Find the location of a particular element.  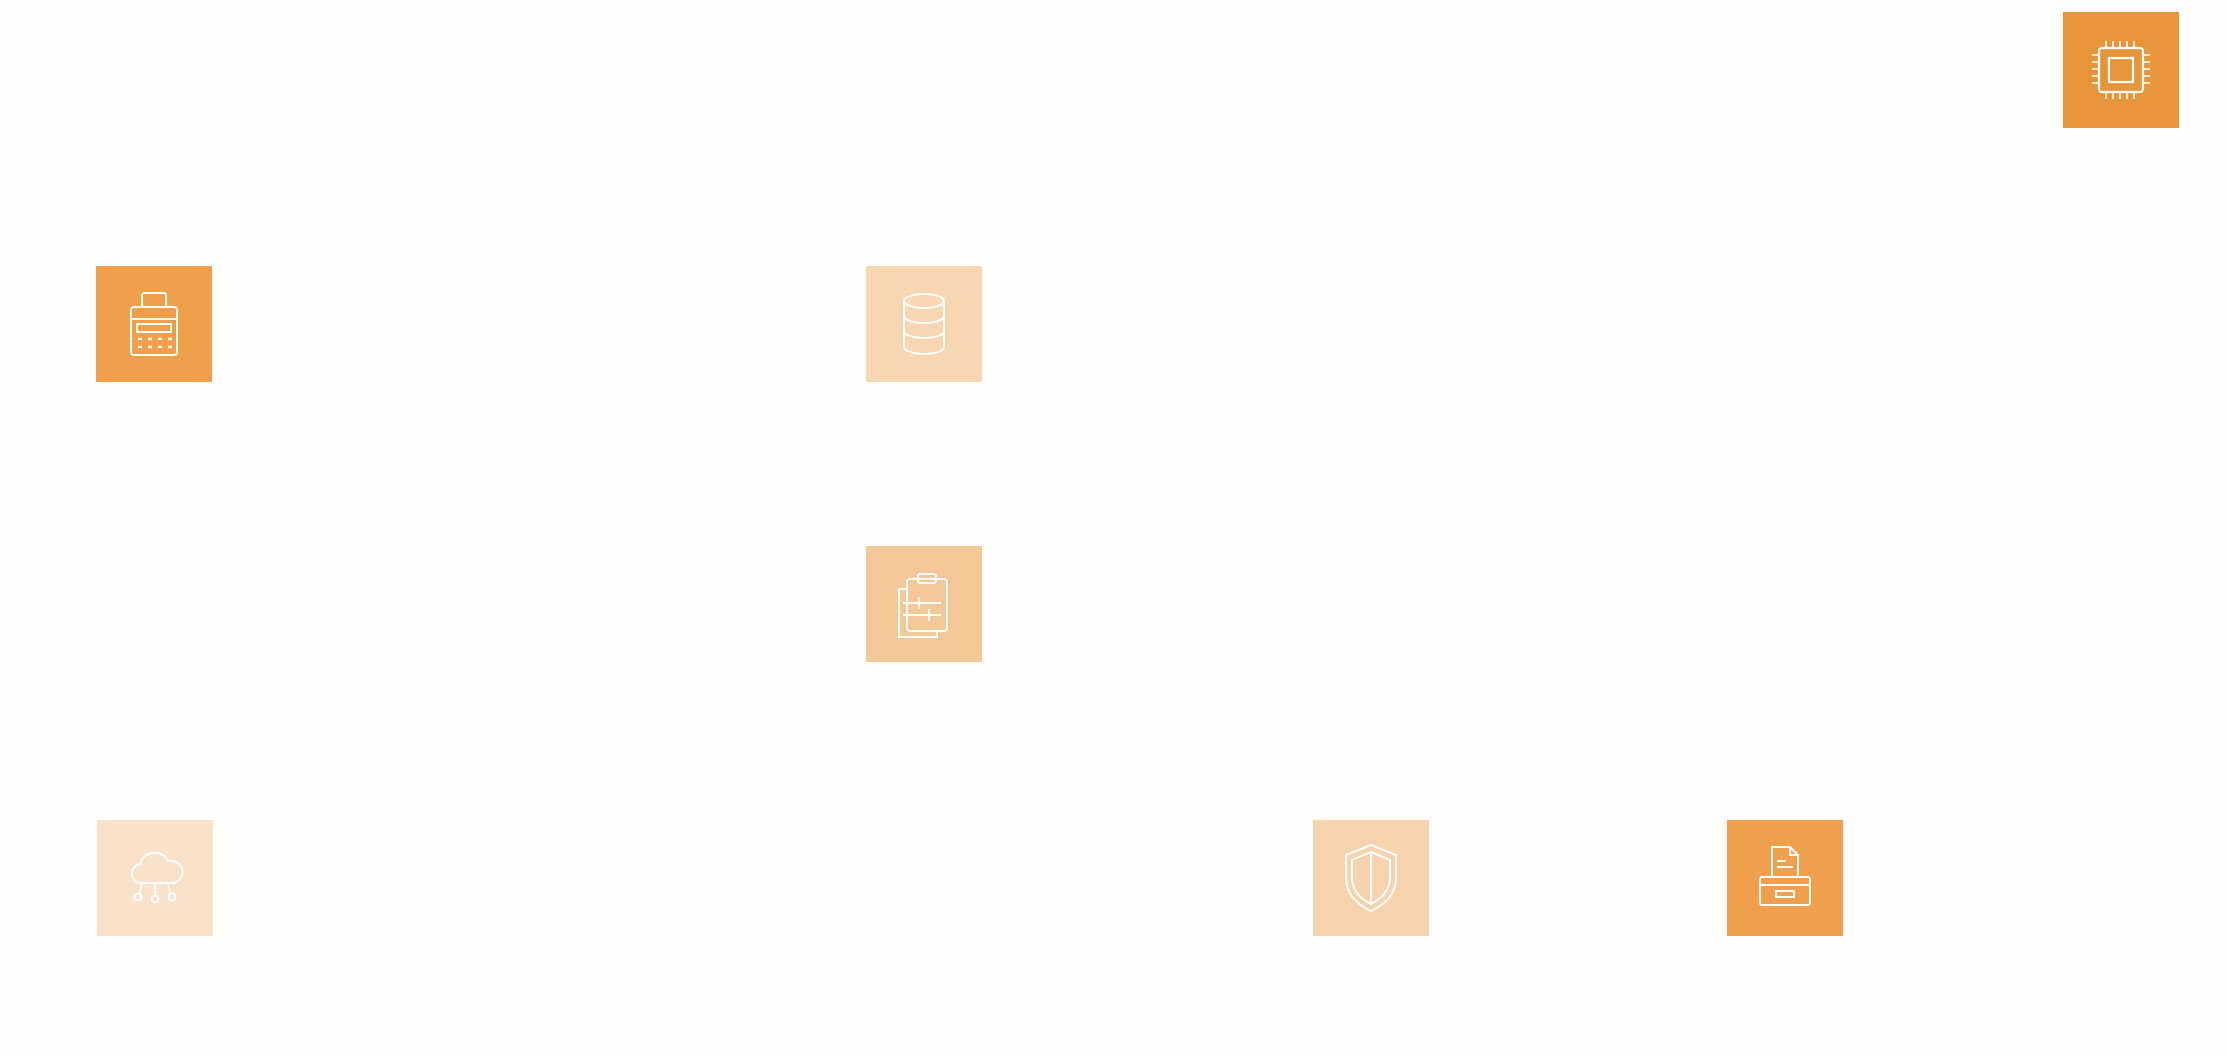

clipboard-icon is located at coordinates (923, 605).